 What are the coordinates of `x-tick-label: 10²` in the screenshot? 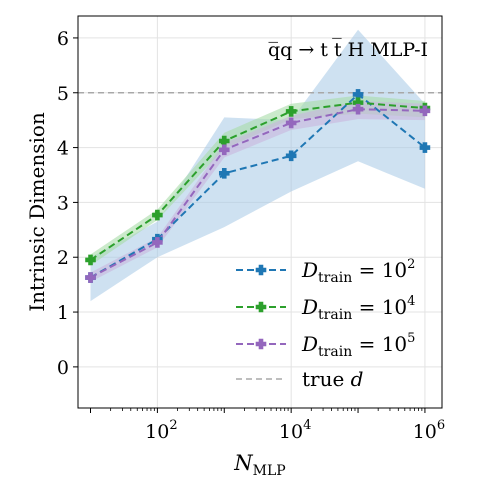 It's located at (161, 430).